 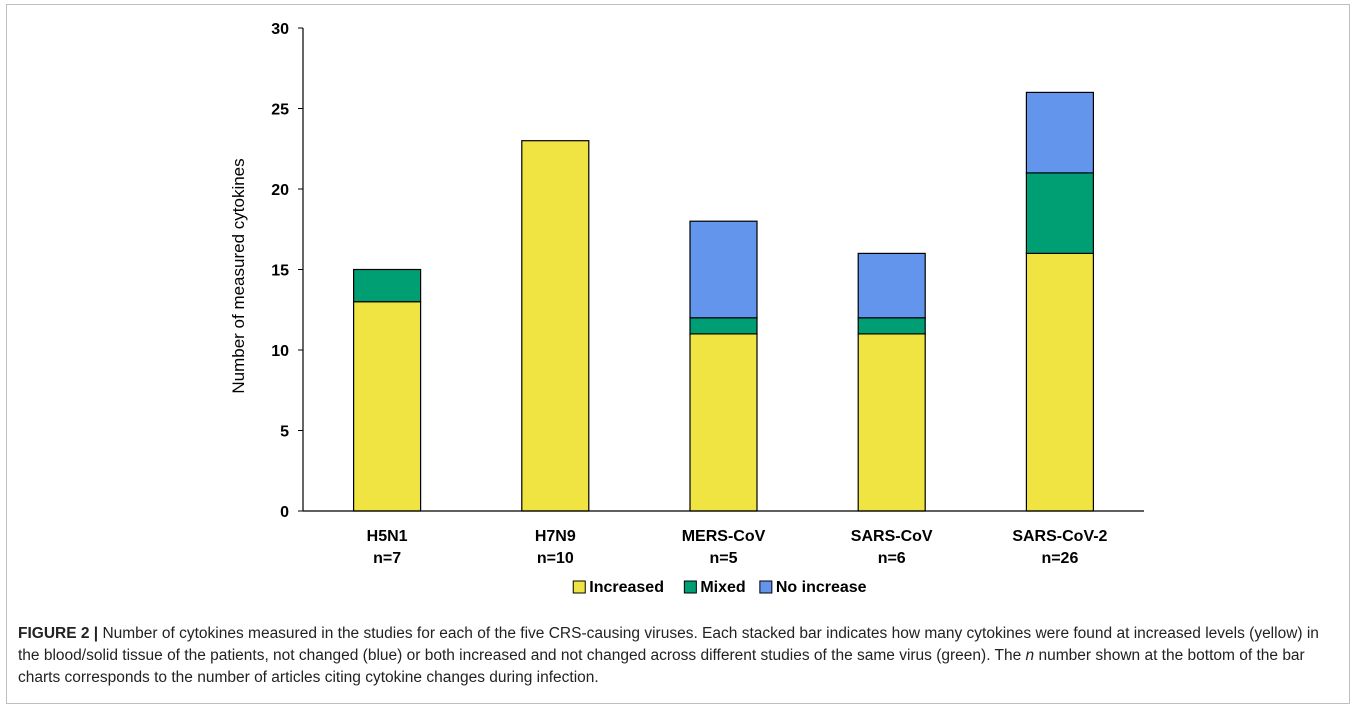 What do you see at coordinates (387, 536) in the screenshot?
I see `x-category-label-0: H5N1` at bounding box center [387, 536].